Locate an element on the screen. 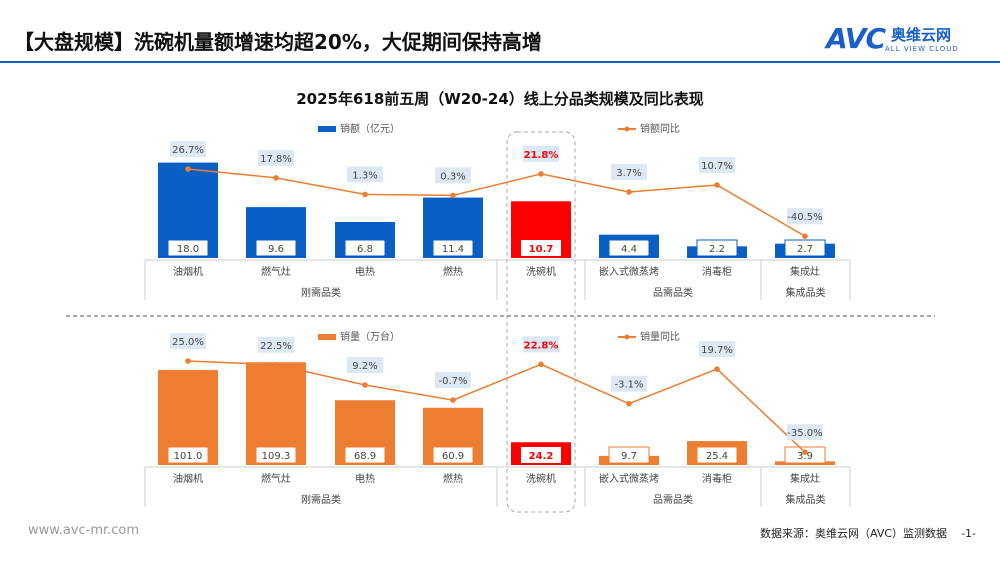 This screenshot has width=1000, height=562. yoy-label: 22.5% is located at coordinates (276, 346).